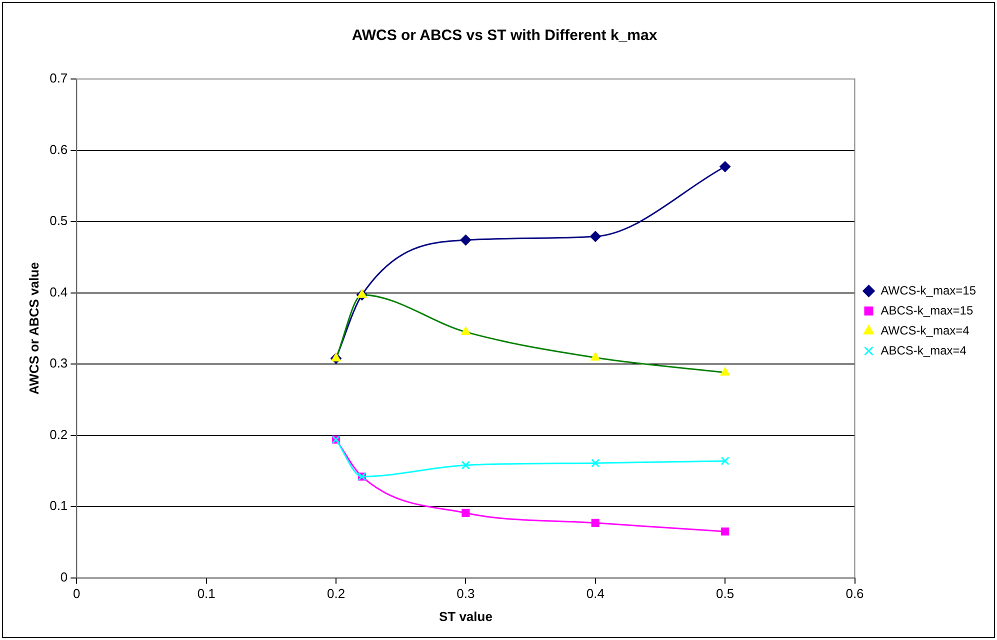 The image size is (997, 640). What do you see at coordinates (855, 594) in the screenshot?
I see `x-tick-label: 0.6` at bounding box center [855, 594].